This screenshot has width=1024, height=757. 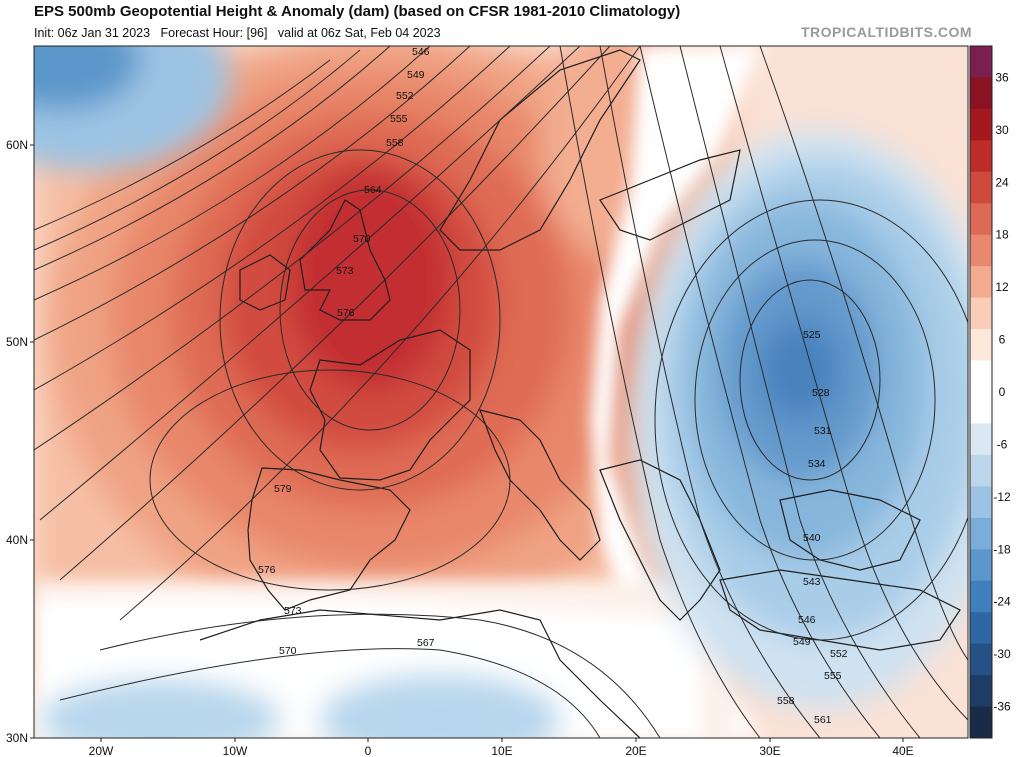 What do you see at coordinates (17, 738) in the screenshot?
I see `lat-label-30n: 30N` at bounding box center [17, 738].